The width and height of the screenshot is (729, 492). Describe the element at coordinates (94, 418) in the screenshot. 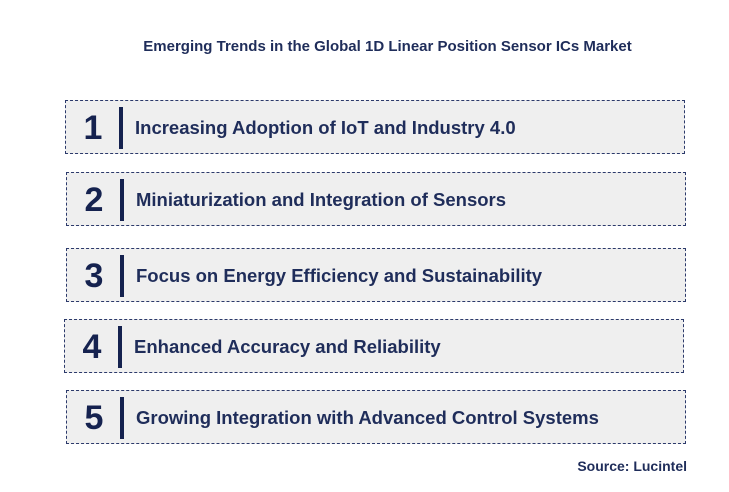

I see `trend-number: 5` at that location.